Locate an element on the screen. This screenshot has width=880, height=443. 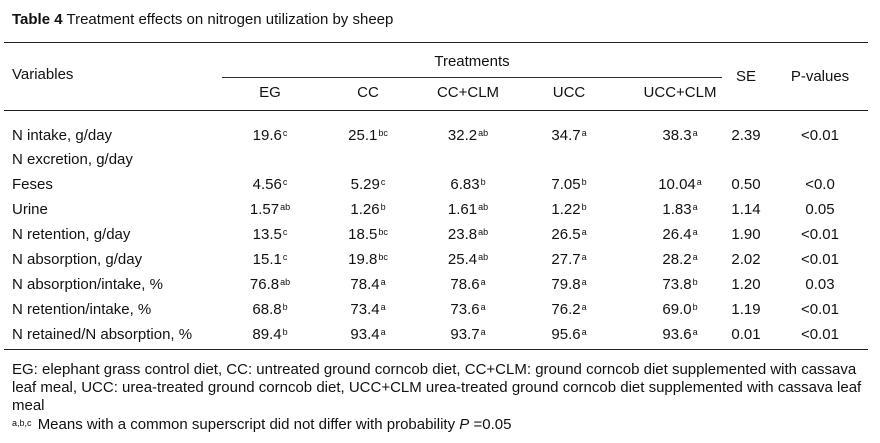
header-treatment-1: CC is located at coordinates (368, 92).